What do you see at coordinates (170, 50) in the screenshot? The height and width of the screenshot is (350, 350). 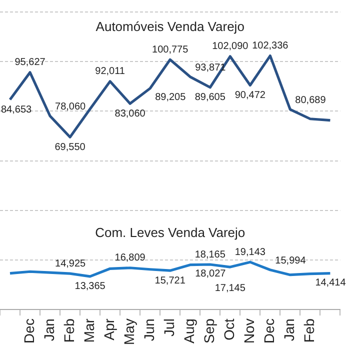 I see `data-label: 100,775` at bounding box center [170, 50].